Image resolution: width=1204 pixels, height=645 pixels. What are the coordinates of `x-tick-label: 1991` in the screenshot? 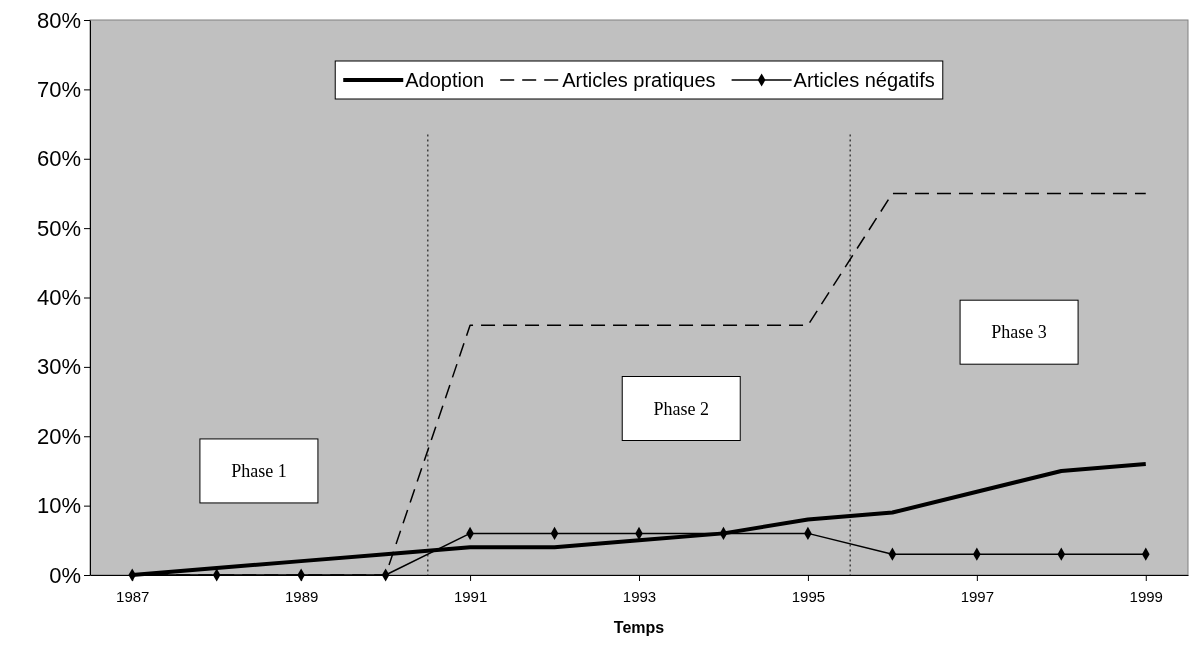 It's located at (470, 596).